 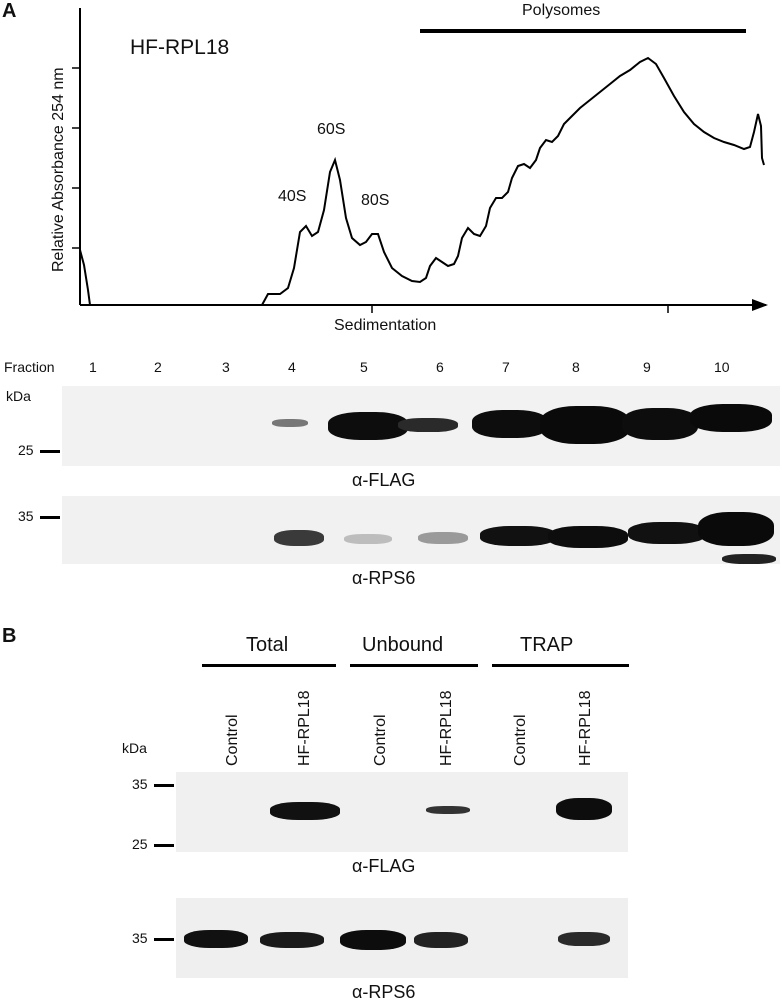 What do you see at coordinates (9, 11) in the screenshot?
I see `panel-a-letter: A` at bounding box center [9, 11].